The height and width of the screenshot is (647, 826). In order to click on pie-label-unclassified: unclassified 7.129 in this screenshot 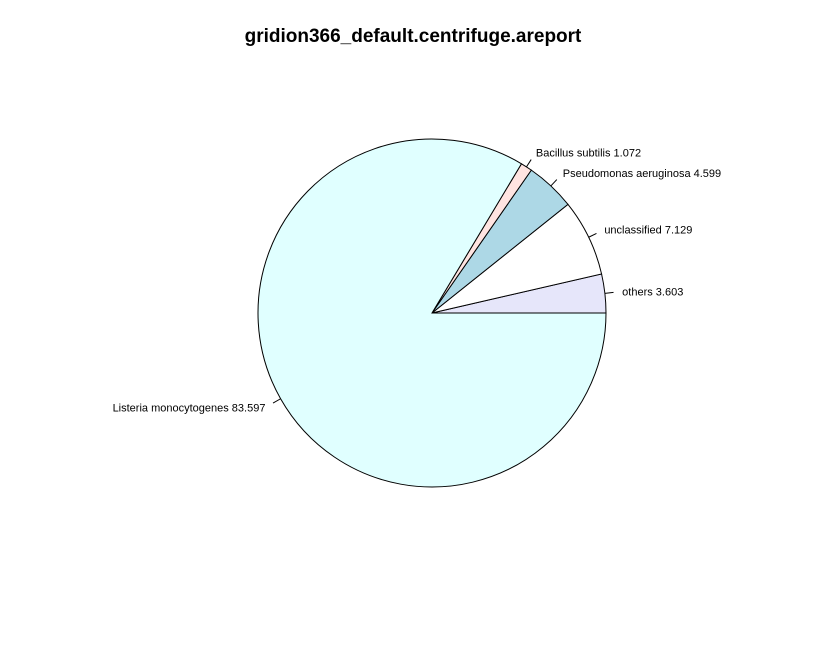, I will do `click(648, 231)`.